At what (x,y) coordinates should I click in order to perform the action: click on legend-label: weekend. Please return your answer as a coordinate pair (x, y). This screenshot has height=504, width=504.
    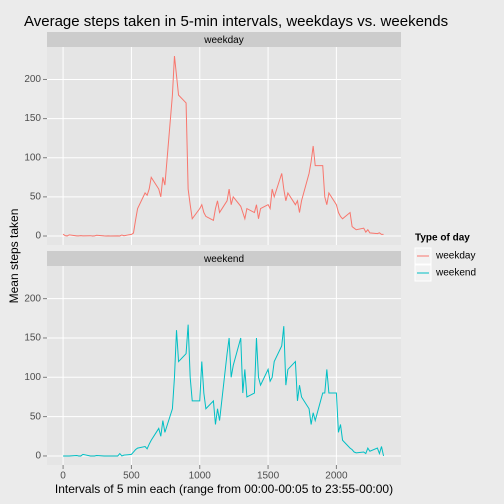
    Looking at the image, I should click on (455, 273).